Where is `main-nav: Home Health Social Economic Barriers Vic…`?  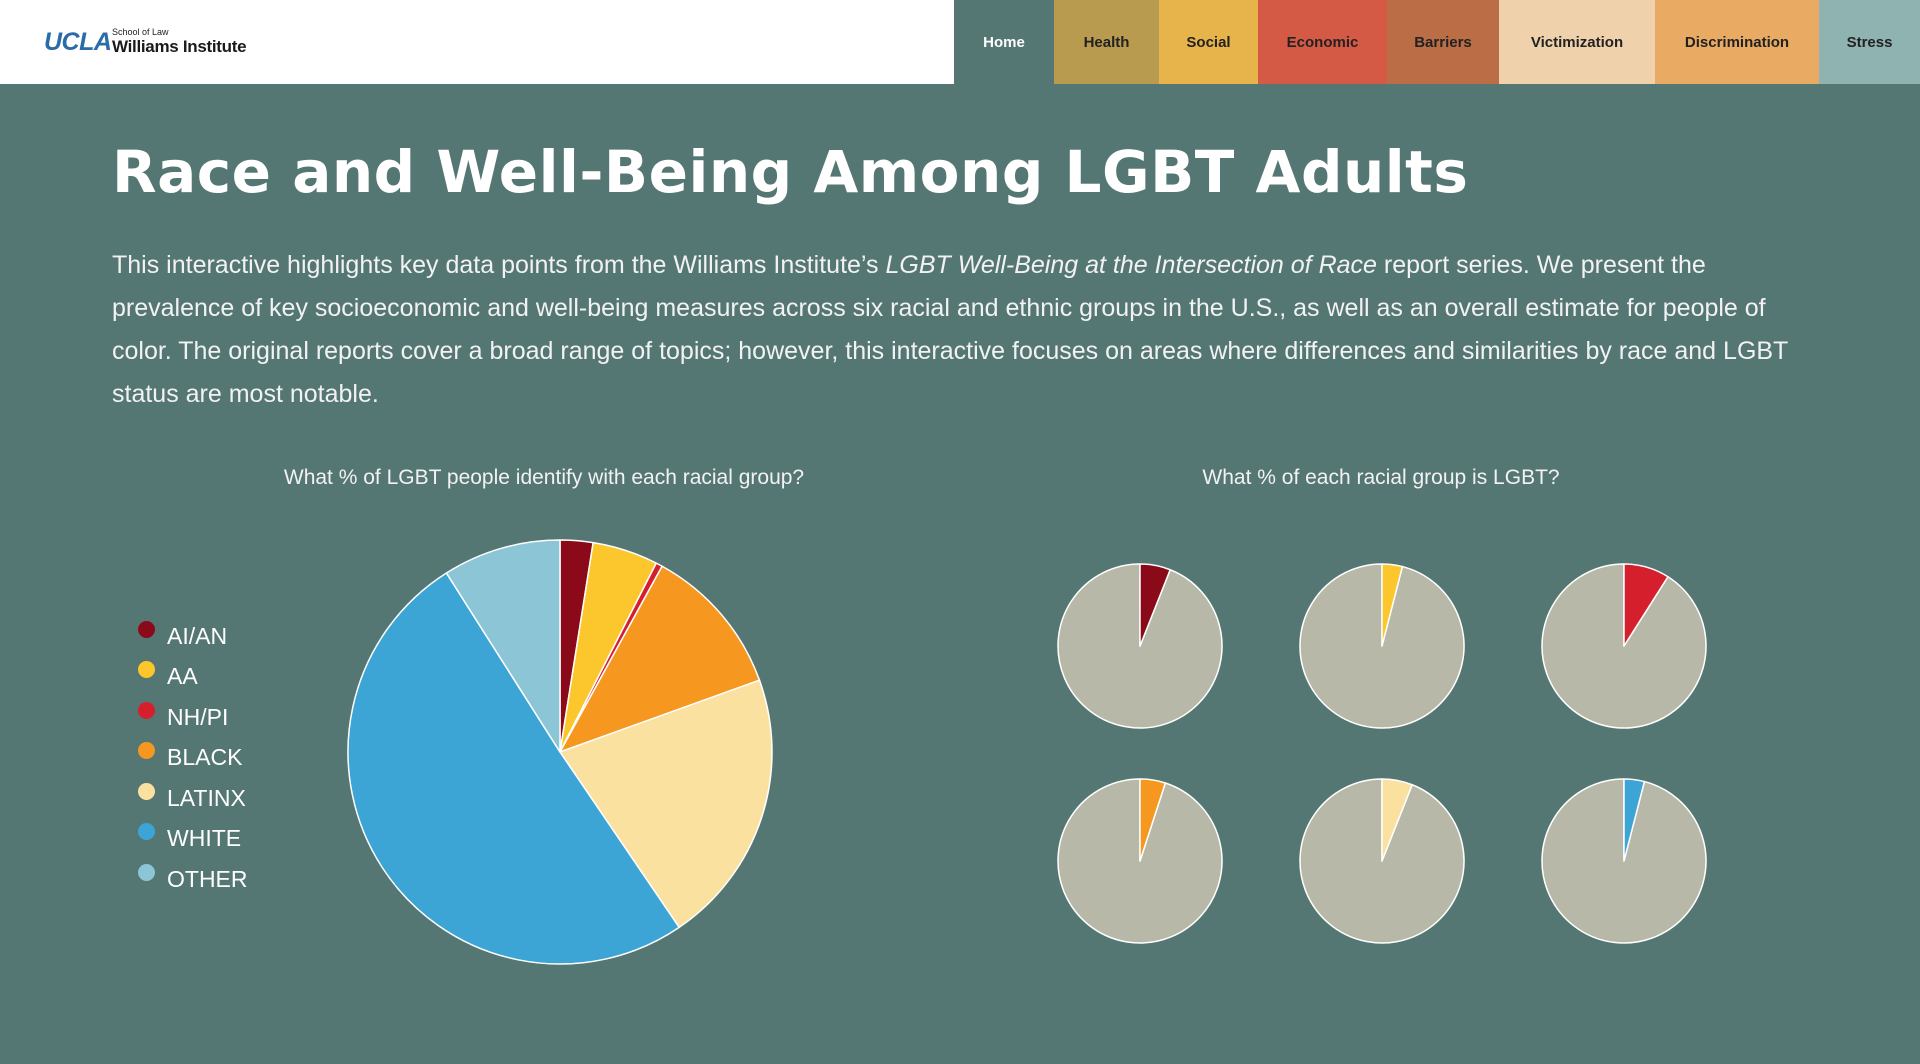
main-nav: Home Health Social Economic Barriers Vic… is located at coordinates (1437, 42).